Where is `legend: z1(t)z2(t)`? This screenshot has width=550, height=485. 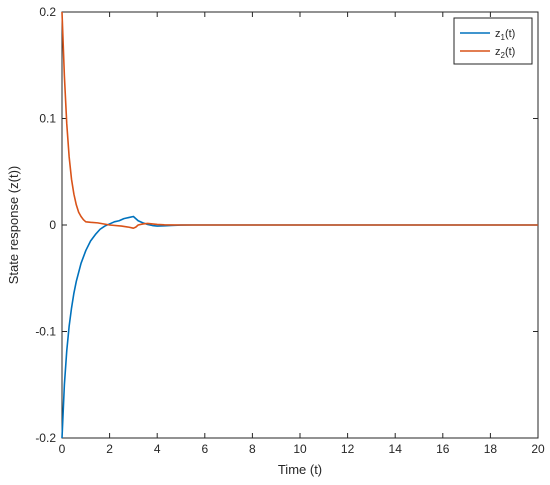 legend: z1(t)z2(t) is located at coordinates (493, 41).